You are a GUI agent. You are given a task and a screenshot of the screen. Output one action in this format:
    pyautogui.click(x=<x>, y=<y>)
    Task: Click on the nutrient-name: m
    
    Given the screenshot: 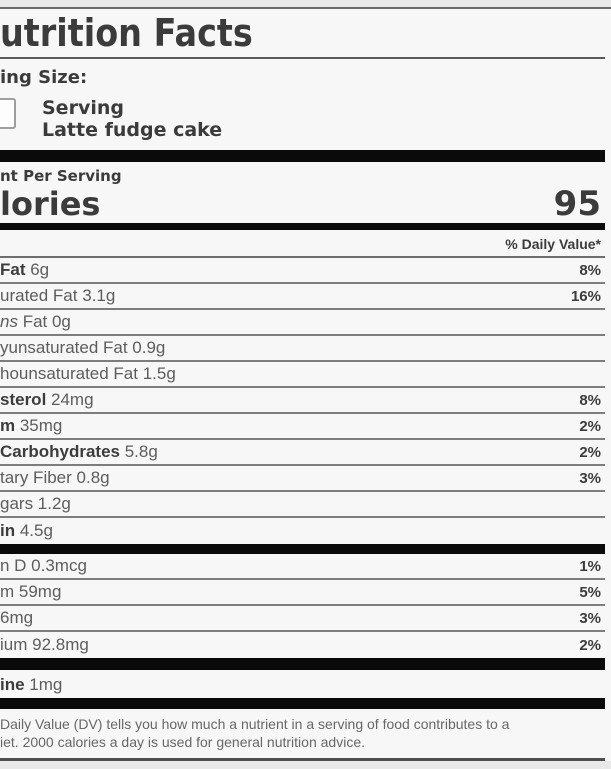 What is the action you would take?
    pyautogui.click(x=8, y=425)
    